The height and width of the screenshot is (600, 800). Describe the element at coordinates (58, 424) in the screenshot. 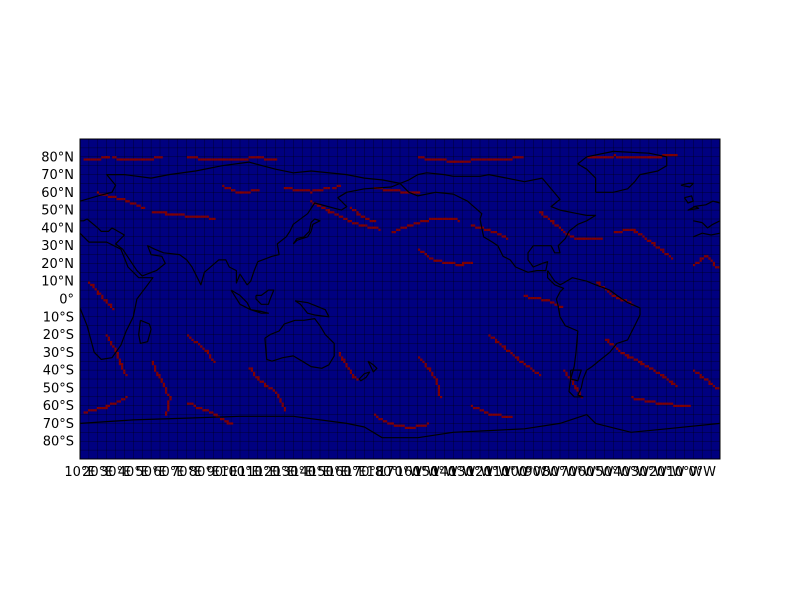

I see `latitude-label: 70°S` at that location.